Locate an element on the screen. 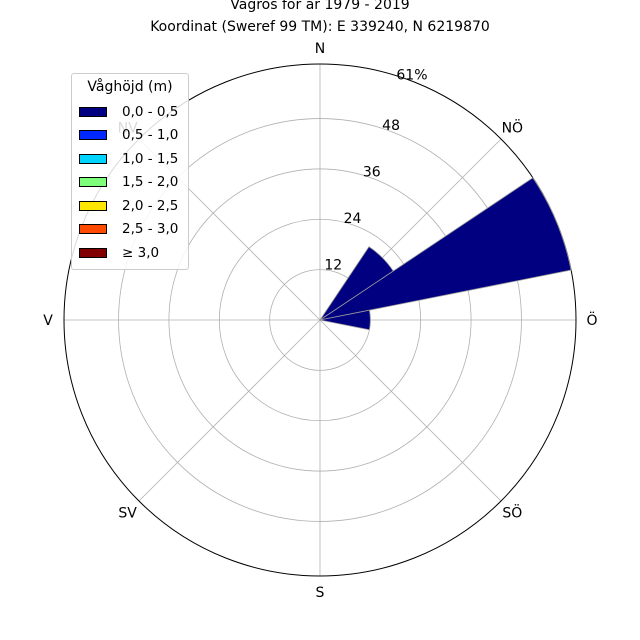  rose-sectors is located at coordinates (445, 254).